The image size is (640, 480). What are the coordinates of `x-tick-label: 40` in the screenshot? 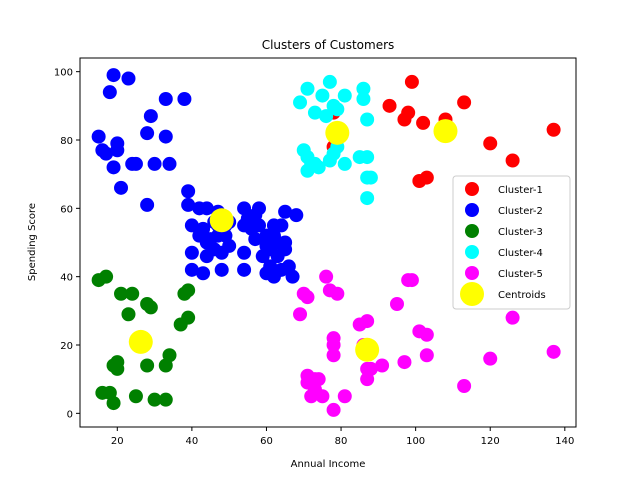 It's located at (192, 441).